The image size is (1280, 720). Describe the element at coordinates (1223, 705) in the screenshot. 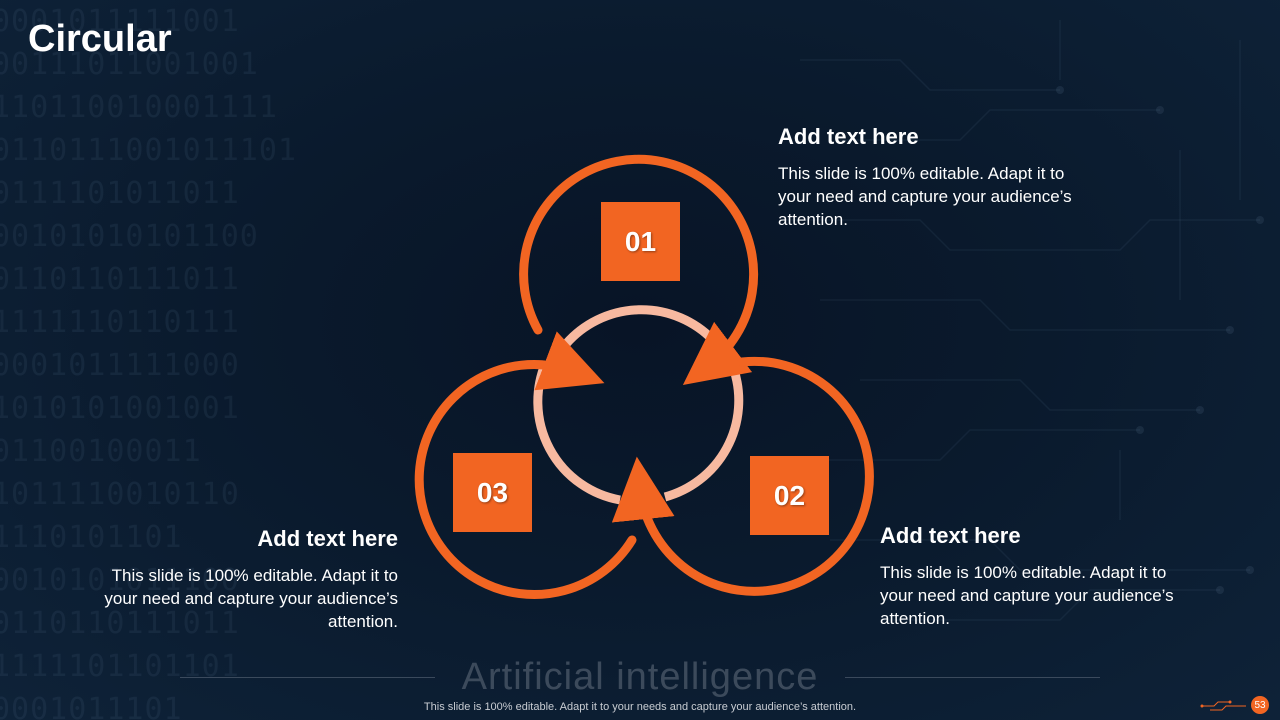

I see `circuit-decoration-icon` at that location.